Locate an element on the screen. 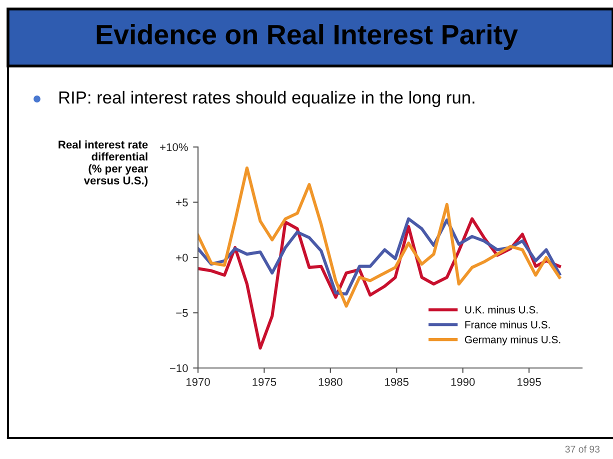 Image resolution: width=613 pixels, height=459 pixels. x-tick-label: 1990 is located at coordinates (463, 382).